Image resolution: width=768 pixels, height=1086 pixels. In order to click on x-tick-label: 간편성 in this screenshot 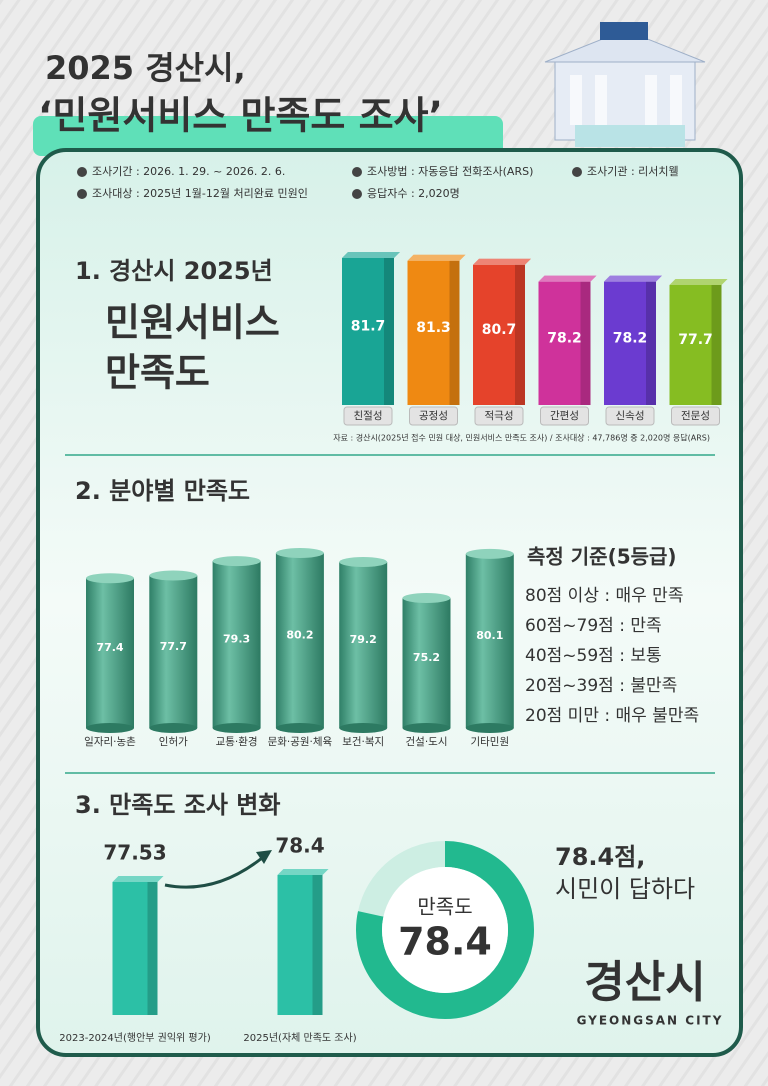, I will do `click(564, 415)`.